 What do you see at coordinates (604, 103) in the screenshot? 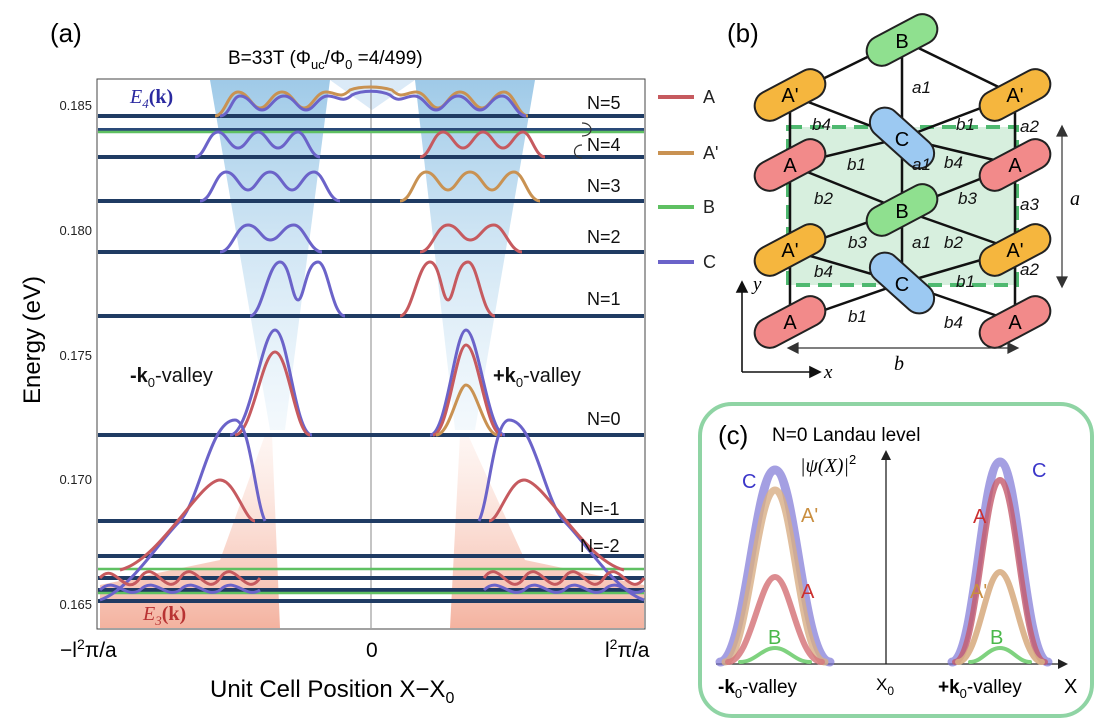
I see `level-label: N=5` at bounding box center [604, 103].